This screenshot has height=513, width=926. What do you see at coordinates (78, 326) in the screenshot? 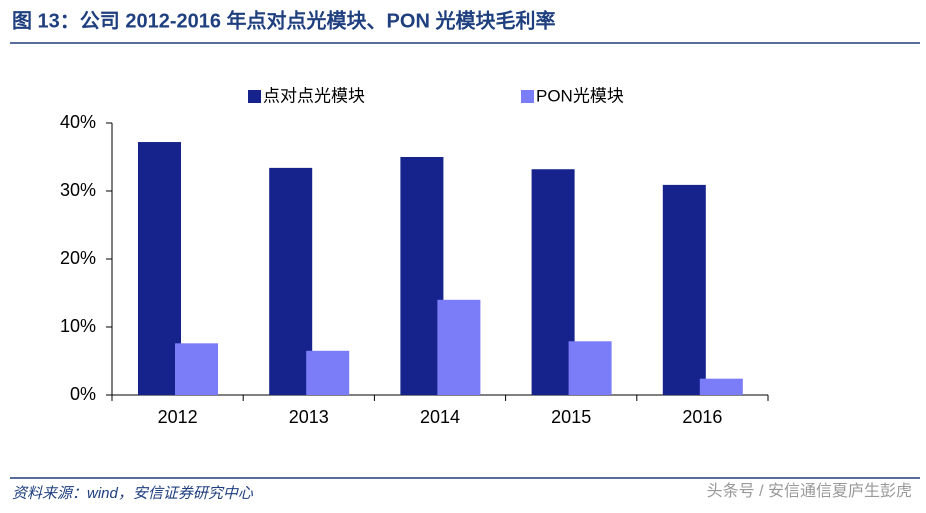
I see `y-tick-label: 10%` at bounding box center [78, 326].